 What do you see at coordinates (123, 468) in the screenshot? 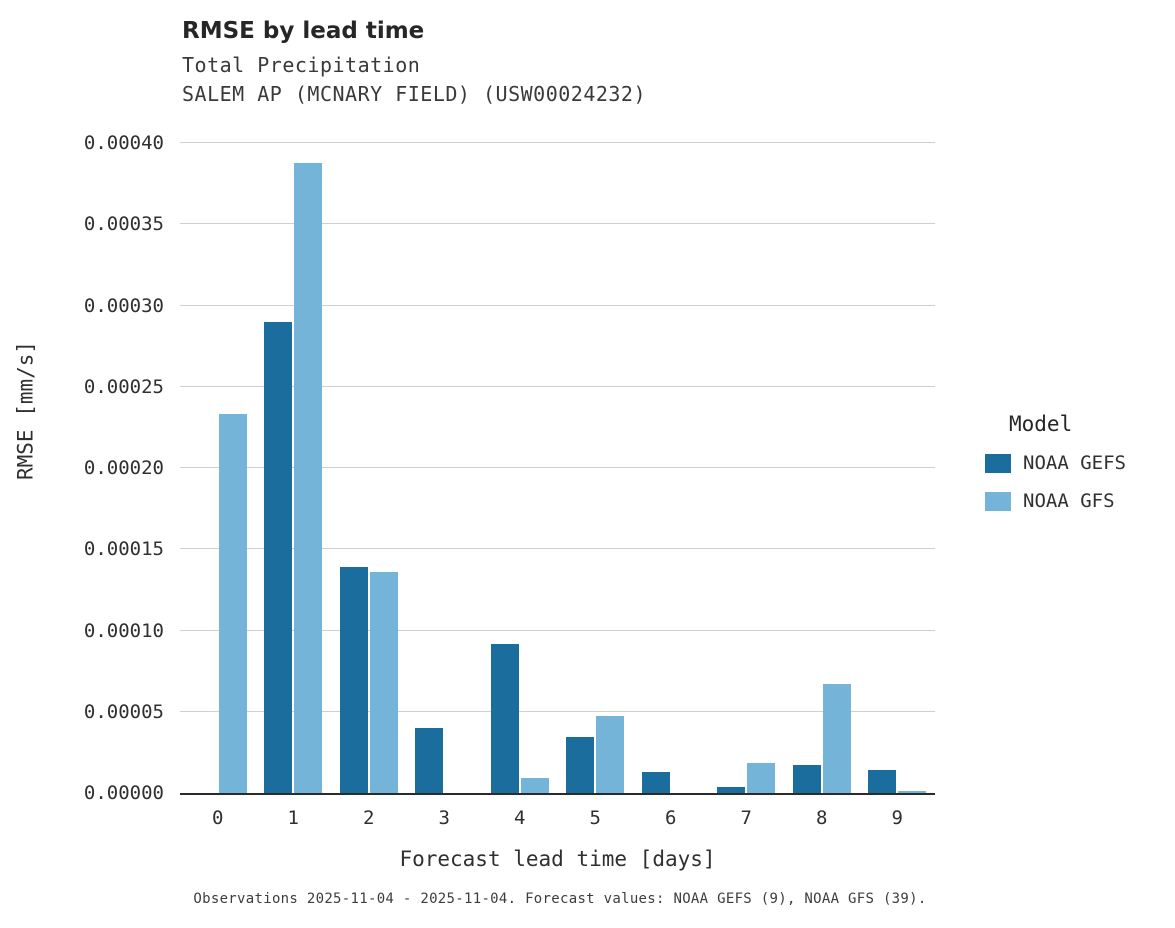
I see `y-tick-label: 0.00020` at bounding box center [123, 468].